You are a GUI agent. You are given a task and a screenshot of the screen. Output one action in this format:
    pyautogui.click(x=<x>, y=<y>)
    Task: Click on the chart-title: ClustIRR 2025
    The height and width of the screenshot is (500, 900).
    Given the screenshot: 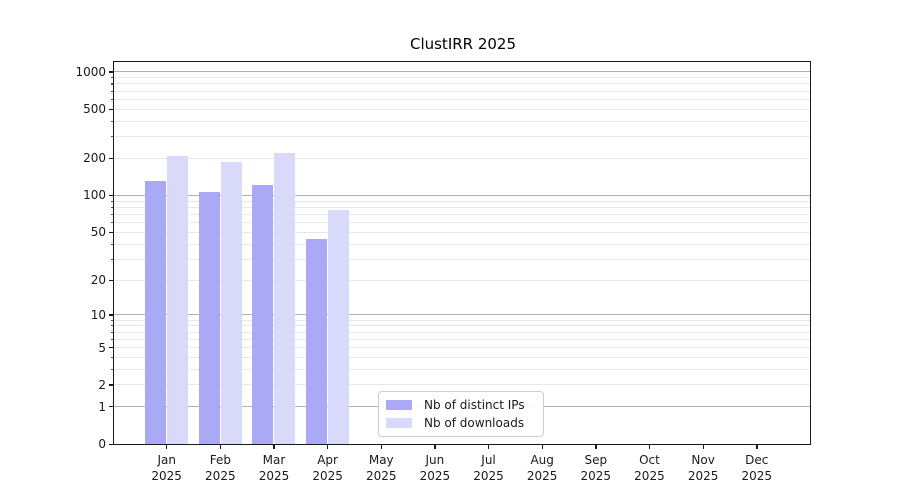 What is the action you would take?
    pyautogui.click(x=463, y=44)
    